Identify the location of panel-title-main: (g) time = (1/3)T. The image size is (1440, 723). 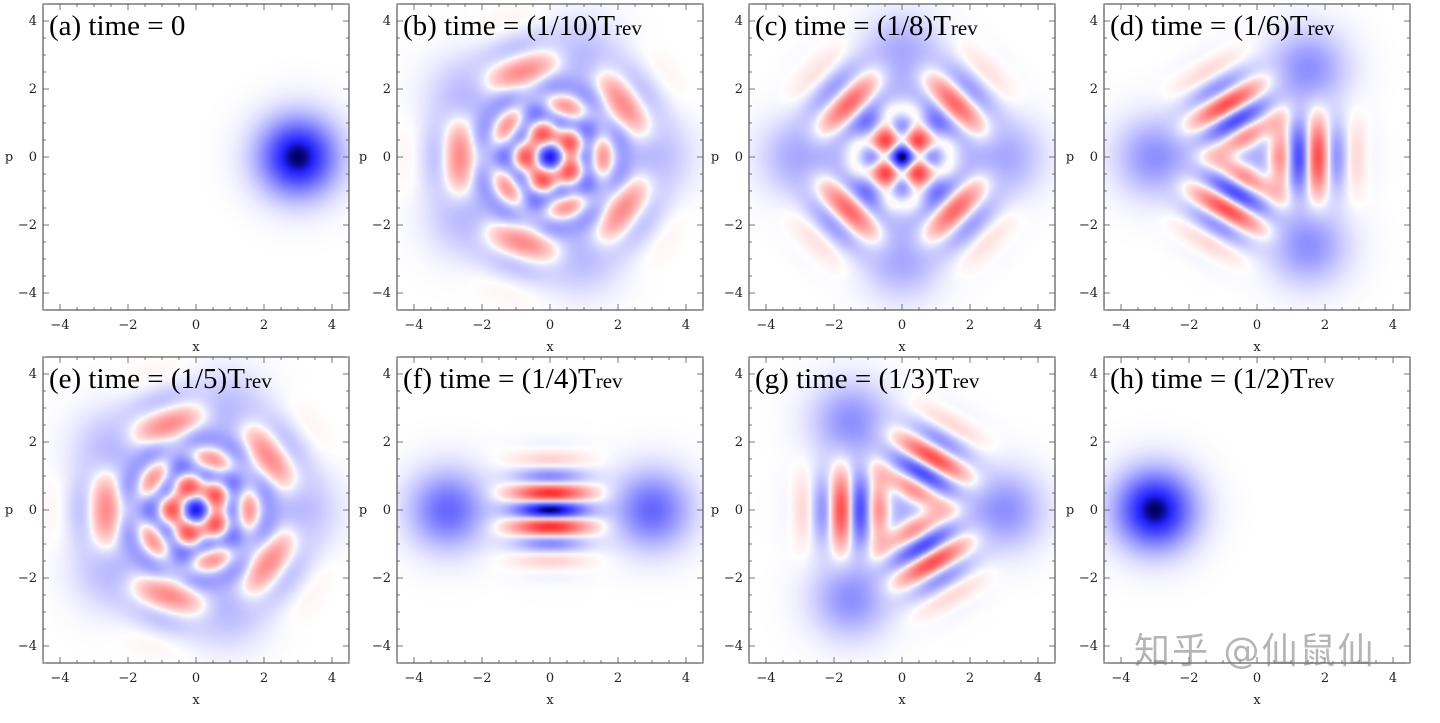
(854, 379).